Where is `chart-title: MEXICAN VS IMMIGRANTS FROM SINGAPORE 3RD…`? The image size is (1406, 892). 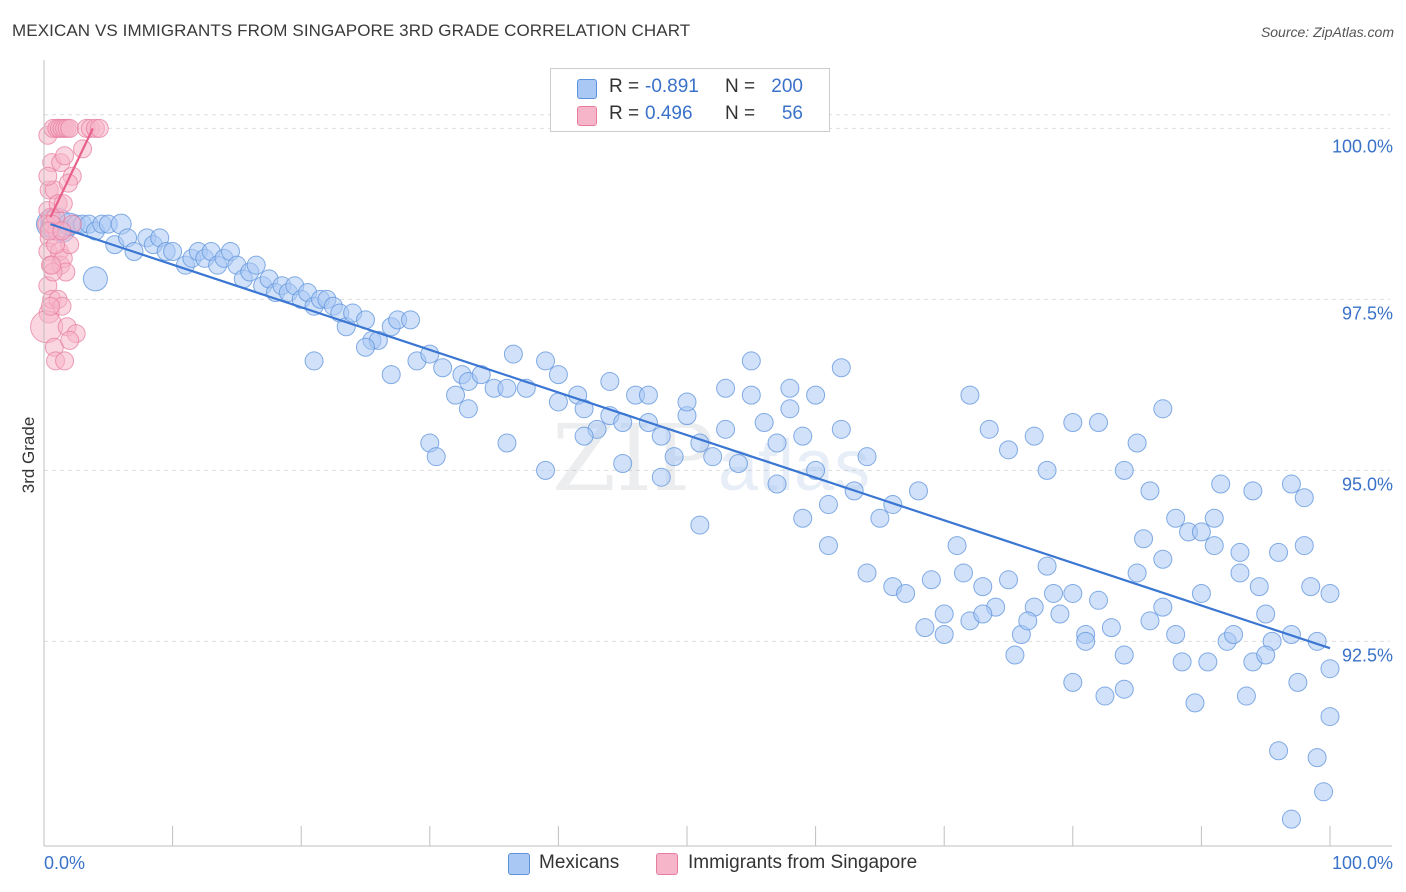 chart-title: MEXICAN VS IMMIGRANTS FROM SINGAPORE 3RD… is located at coordinates (351, 30).